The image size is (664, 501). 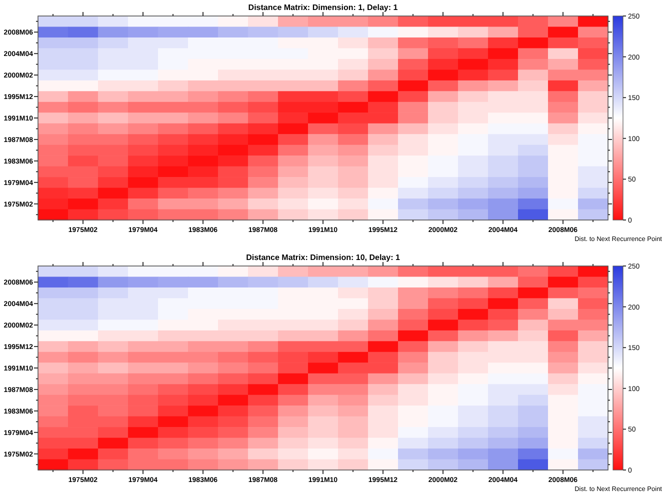 What do you see at coordinates (323, 257) in the screenshot?
I see `chart-title: Distance Matrix: Dimension: 10, Delay: 1` at bounding box center [323, 257].